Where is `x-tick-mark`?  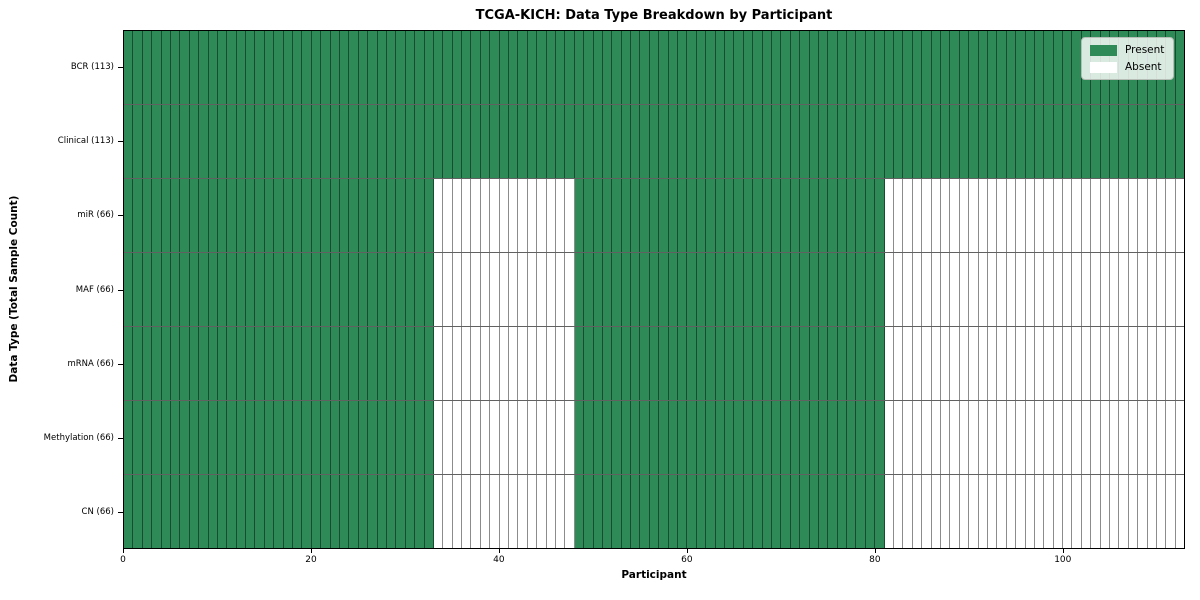 x-tick-mark is located at coordinates (875, 551).